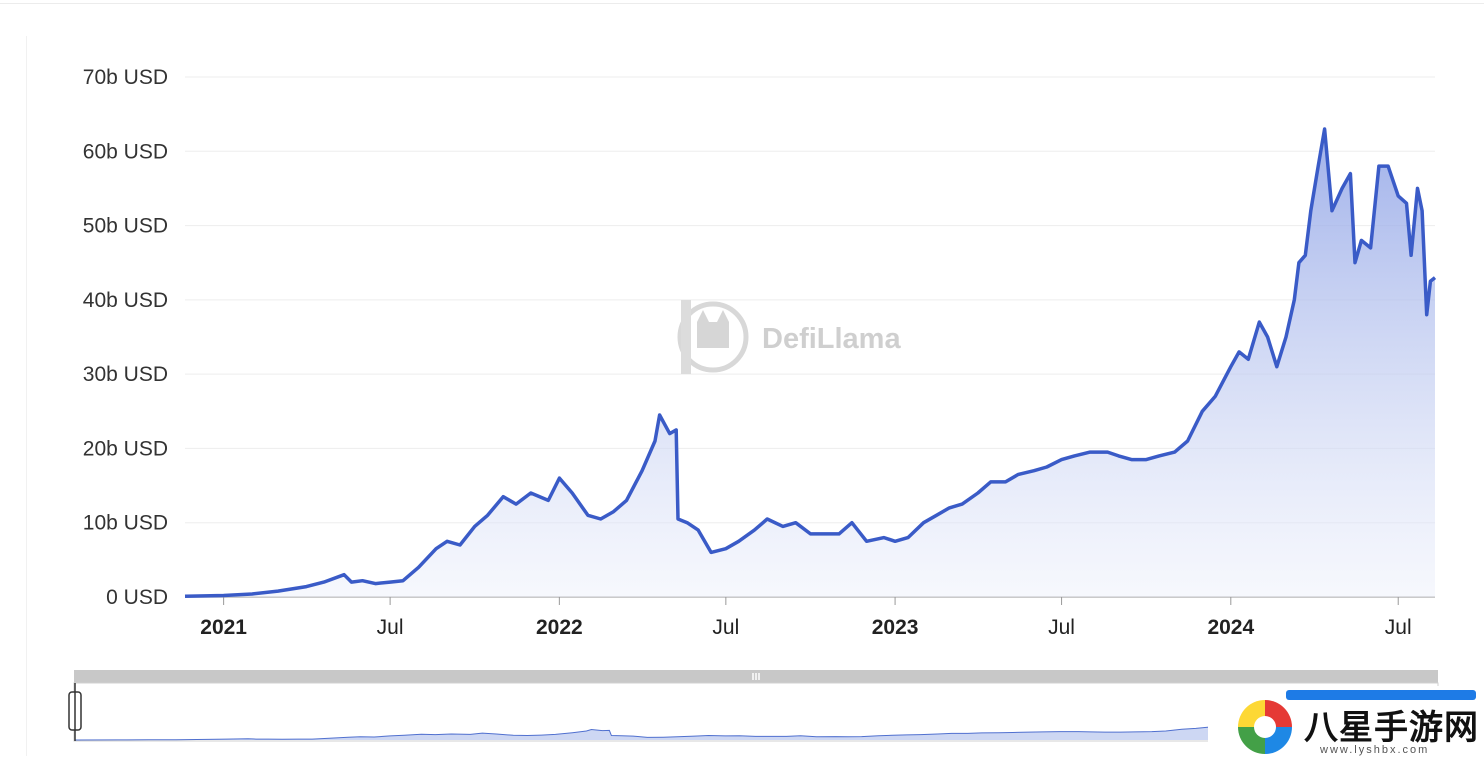 The width and height of the screenshot is (1484, 766). I want to click on y-tick-label: 30b USD, so click(125, 374).